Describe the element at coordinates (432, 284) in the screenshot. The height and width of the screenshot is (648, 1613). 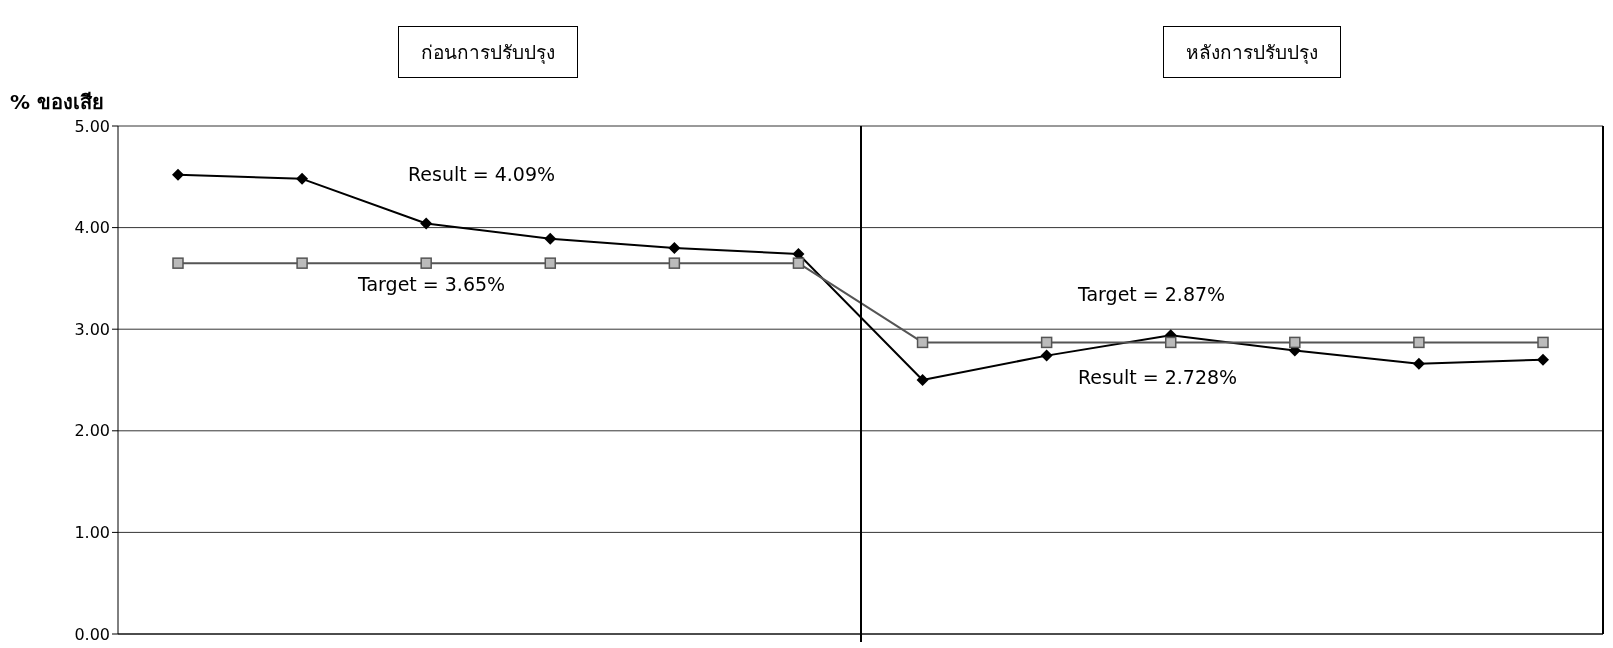
I see `annotation: Target = 3.65%` at that location.